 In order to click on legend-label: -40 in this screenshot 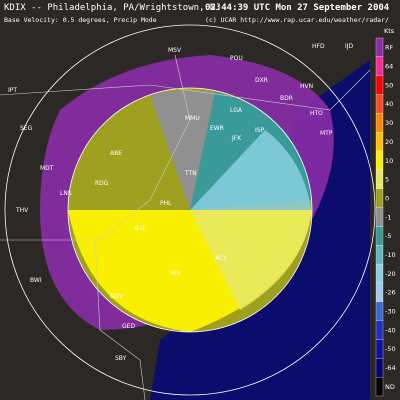, I will do `click(390, 330)`.